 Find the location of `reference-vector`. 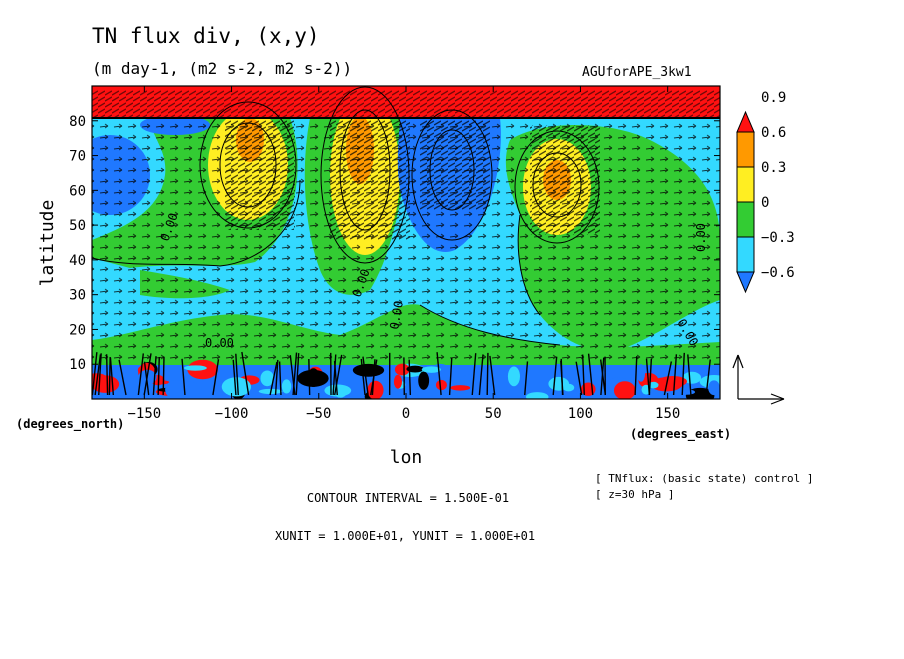

reference-vector is located at coordinates (758, 379).